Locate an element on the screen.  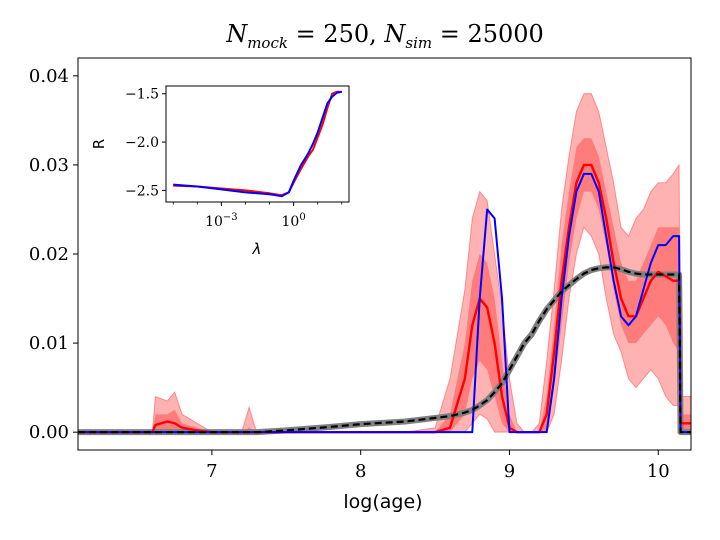
inset-y-axis-label: R is located at coordinates (99, 144).